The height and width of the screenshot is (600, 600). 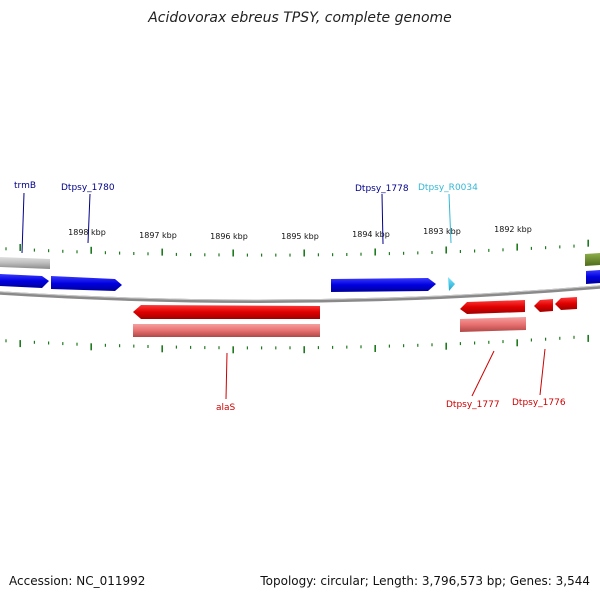 I want to click on gene-label-Dtpsy_R0034: Dtpsy_R0034, so click(x=448, y=188).